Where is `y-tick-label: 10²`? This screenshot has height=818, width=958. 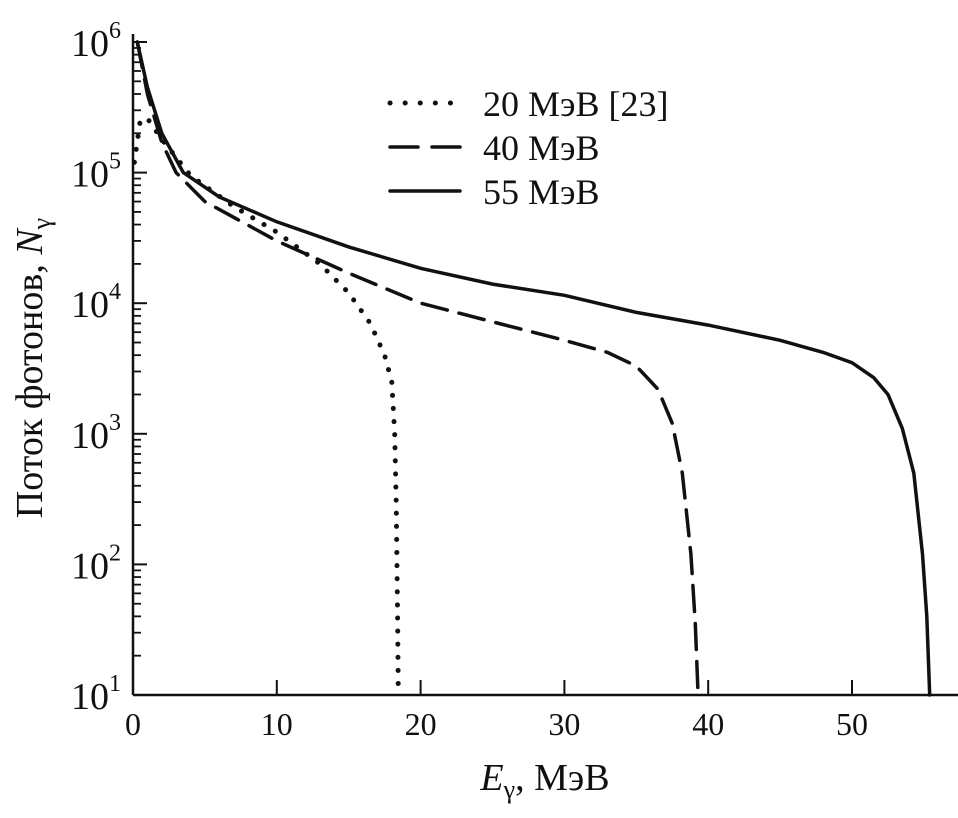 y-tick-label: 10² is located at coordinates (96, 563).